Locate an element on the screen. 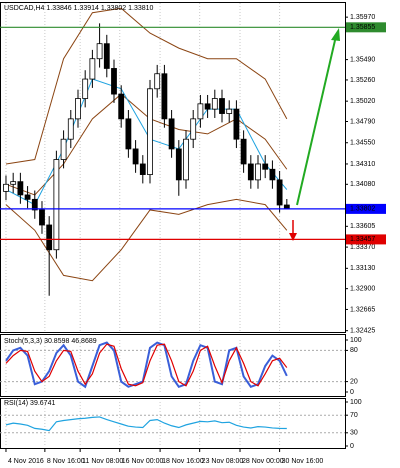 Image resolution: width=400 pixels, height=468 pixels. y-tick-label: 20 is located at coordinates (354, 381).